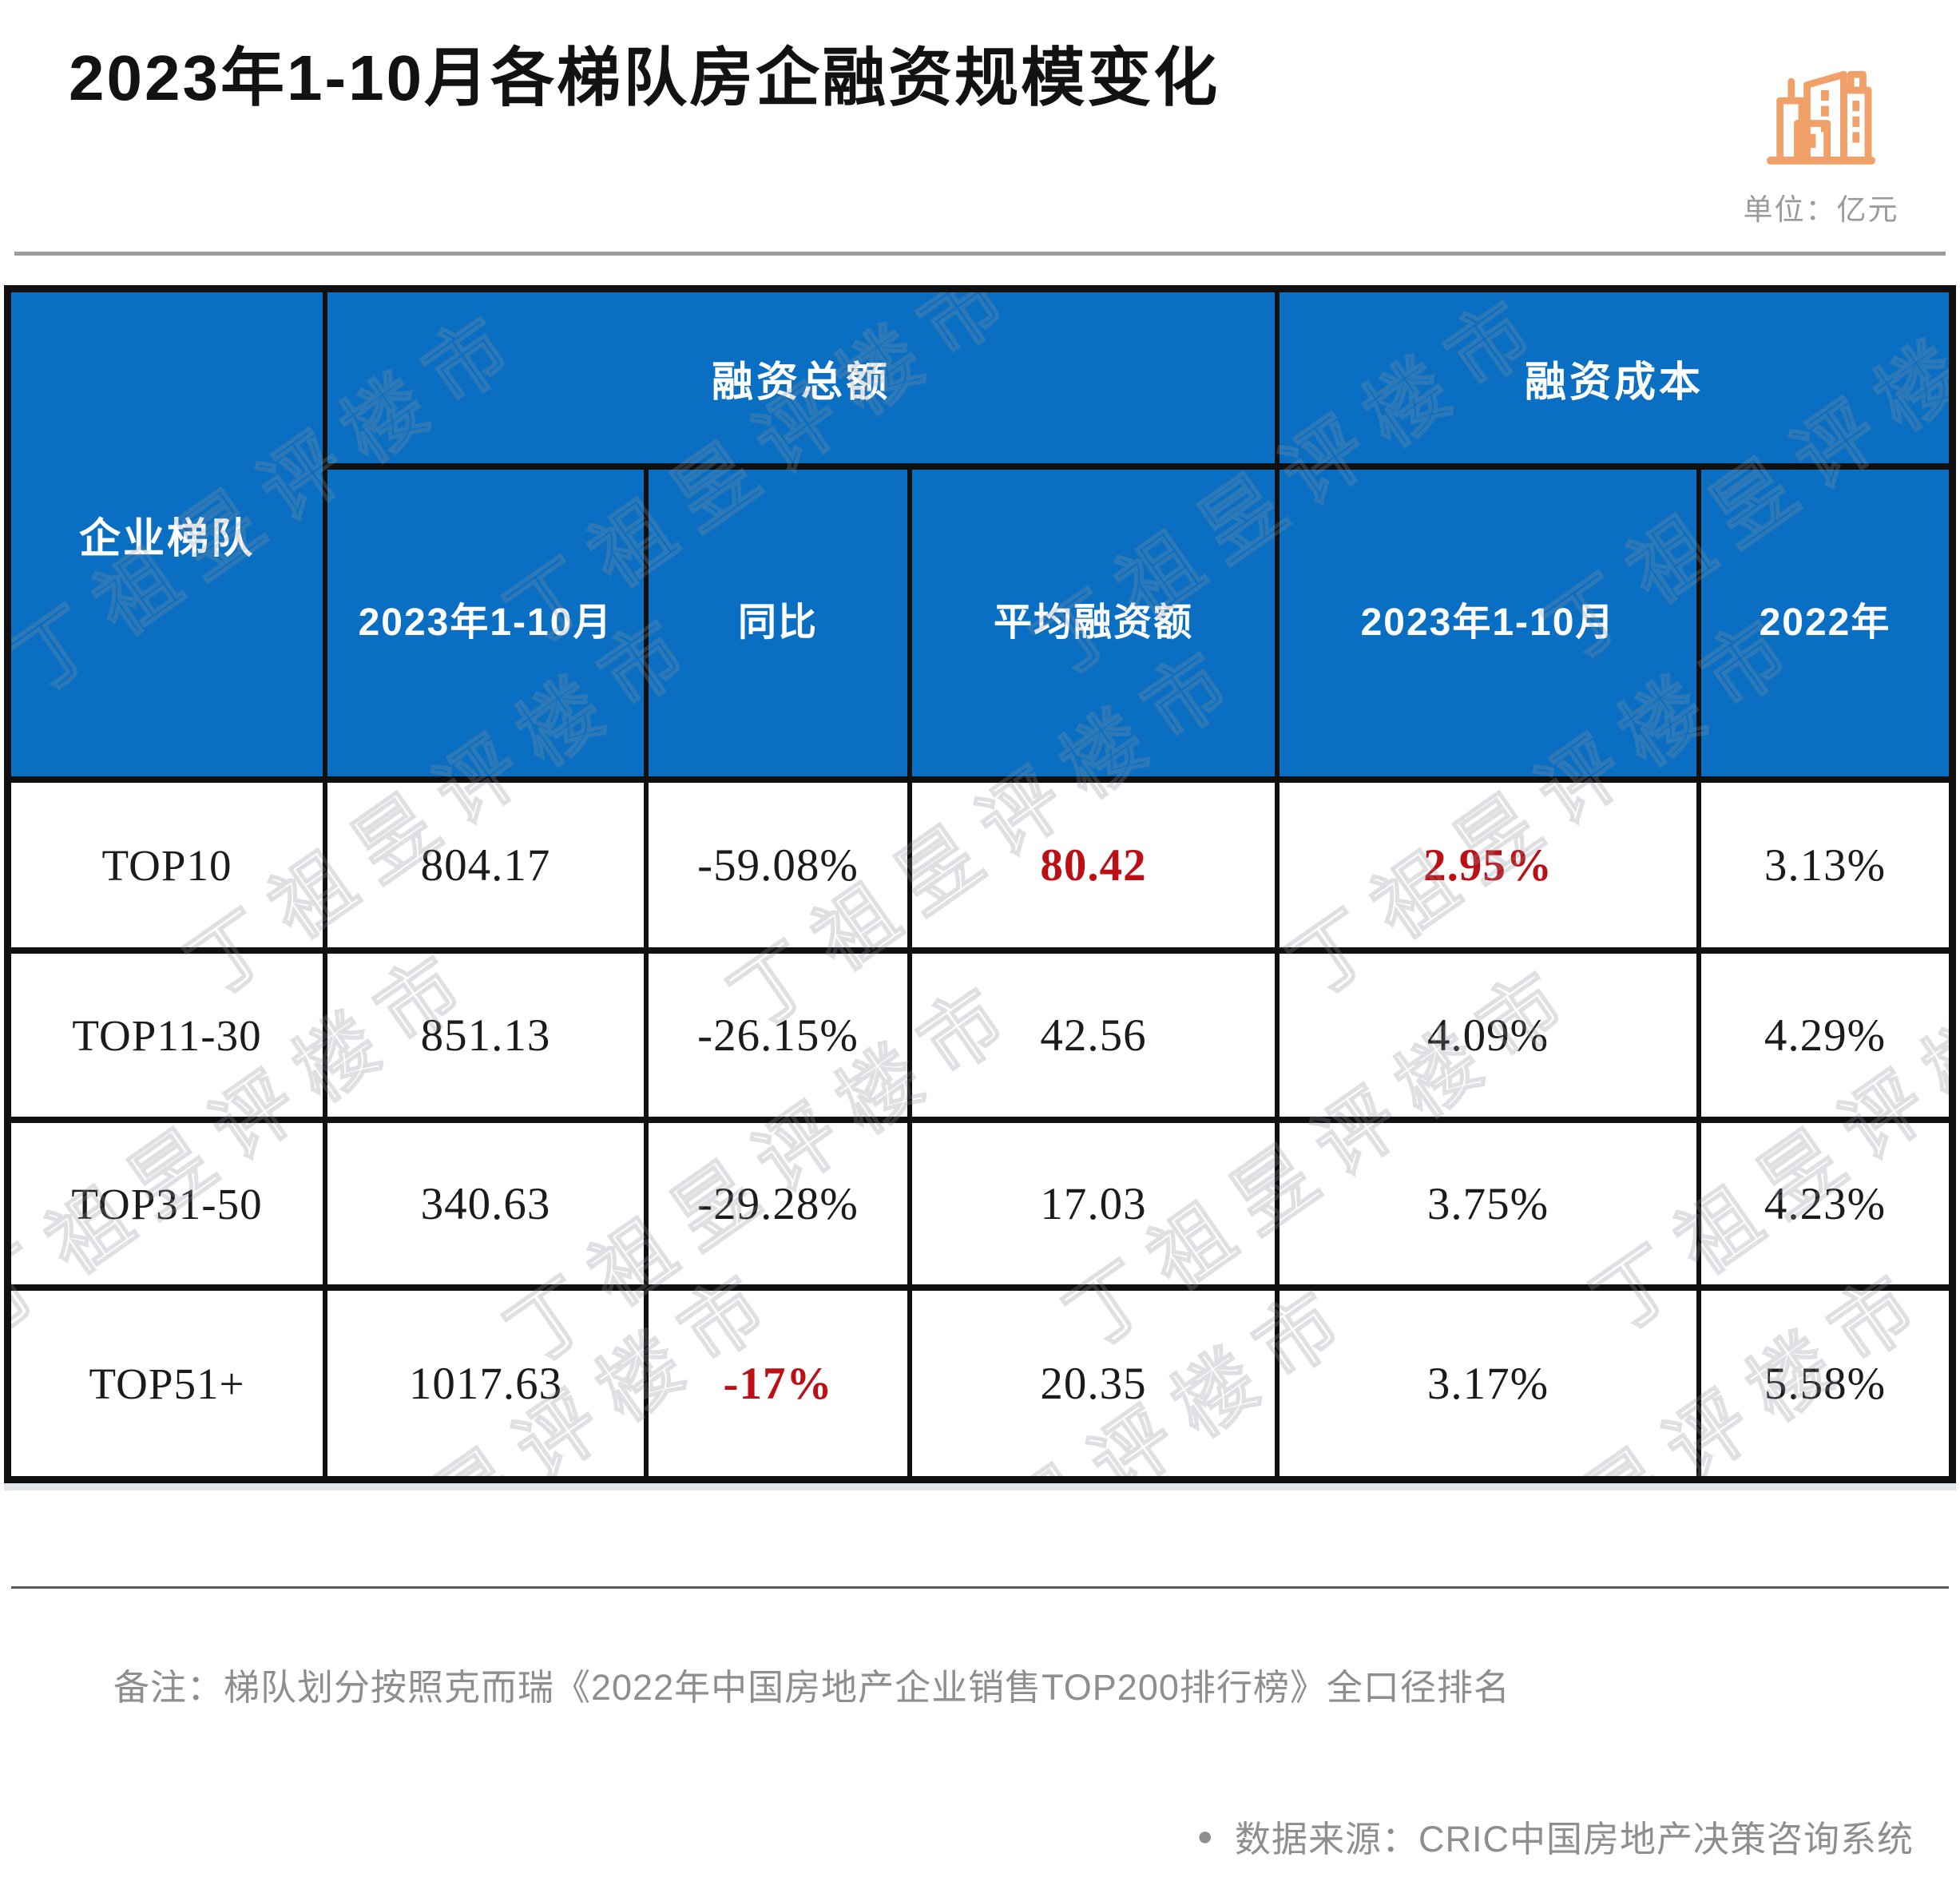  What do you see at coordinates (980, 254) in the screenshot?
I see `title-divider` at bounding box center [980, 254].